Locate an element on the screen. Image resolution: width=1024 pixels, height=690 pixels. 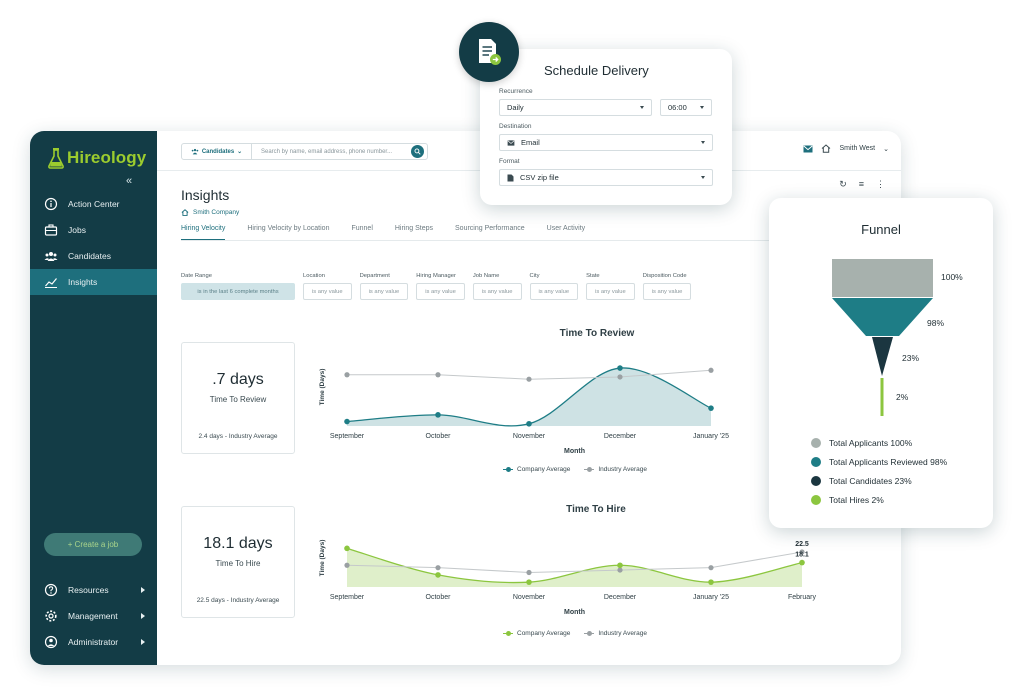
tab-hiring-steps: Hiring Steps is located at coordinates (414, 228).